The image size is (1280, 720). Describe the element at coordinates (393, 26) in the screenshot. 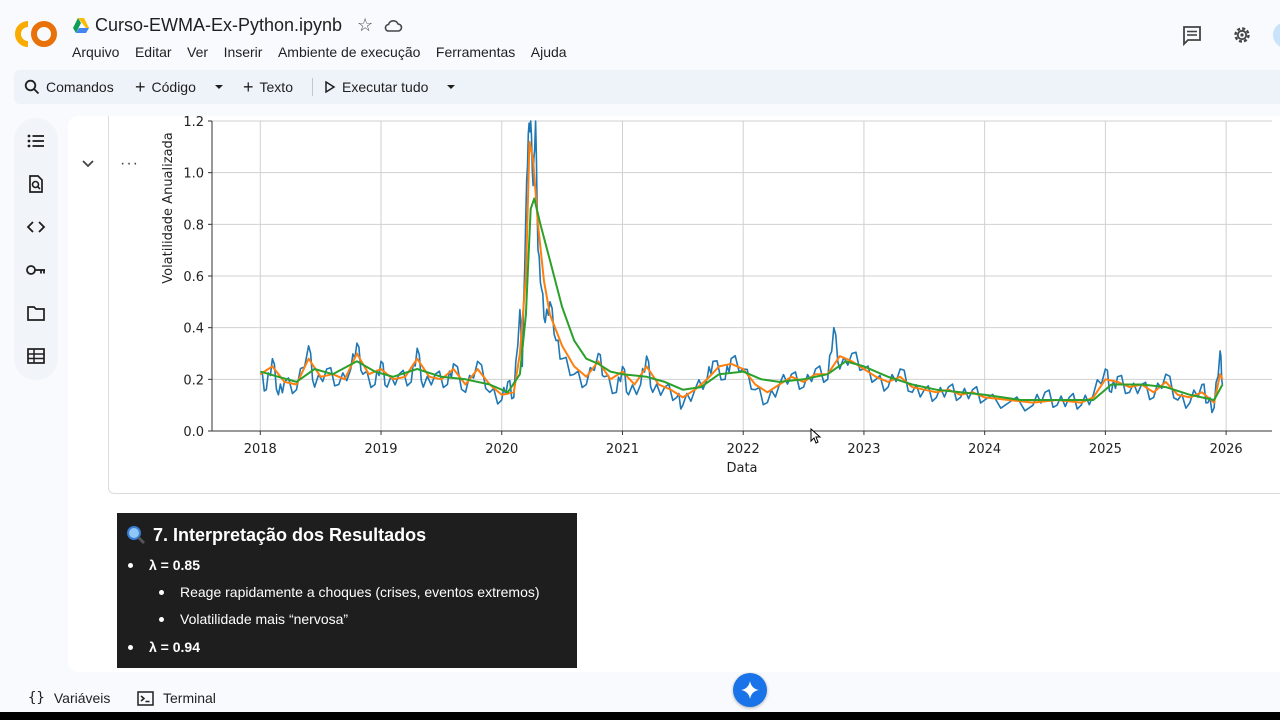

I see `cloud-saved-icon` at that location.